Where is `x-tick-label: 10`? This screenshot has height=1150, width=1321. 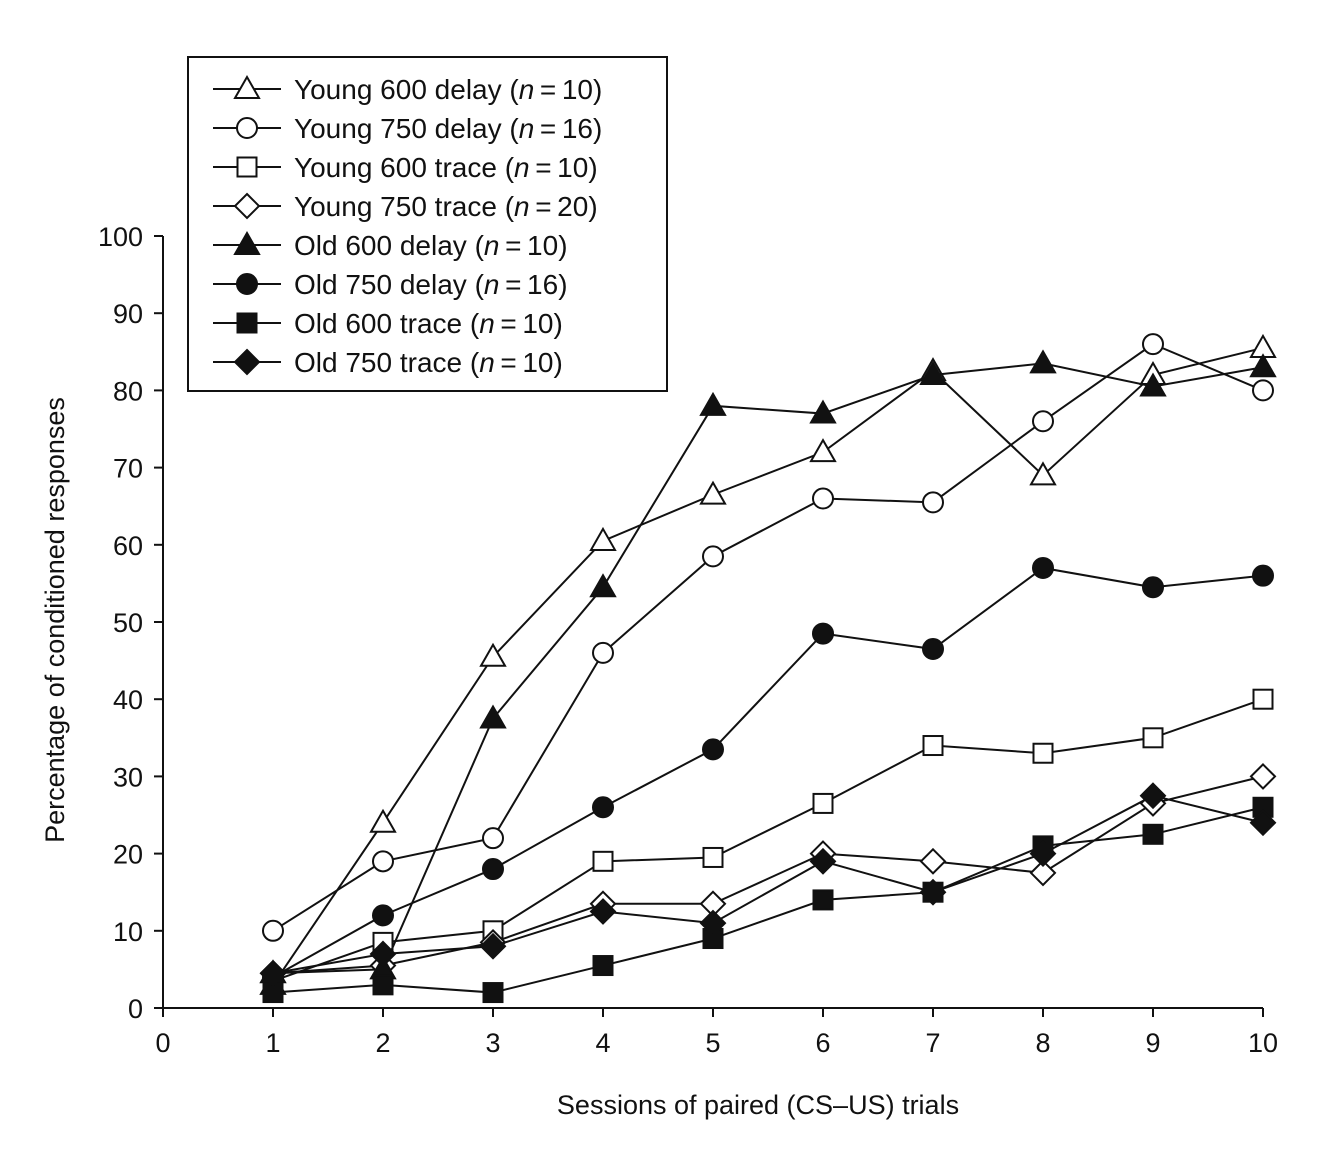 x-tick-label: 10 is located at coordinates (1263, 1043).